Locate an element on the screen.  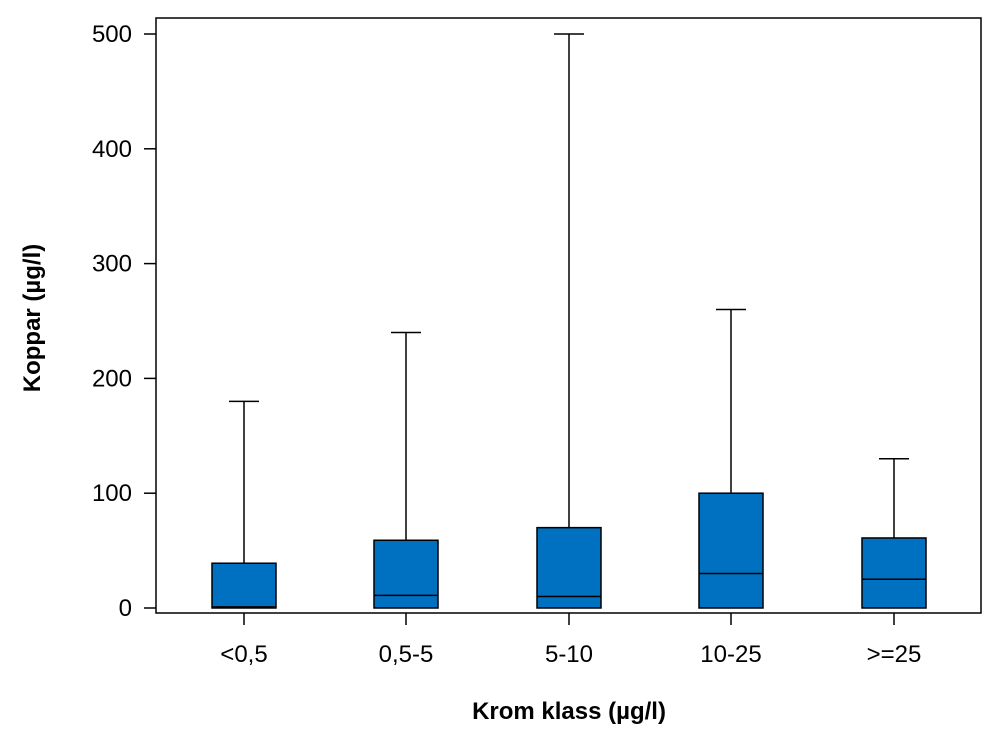
x-axis-title: Krom klass (µg/l) is located at coordinates (569, 711).